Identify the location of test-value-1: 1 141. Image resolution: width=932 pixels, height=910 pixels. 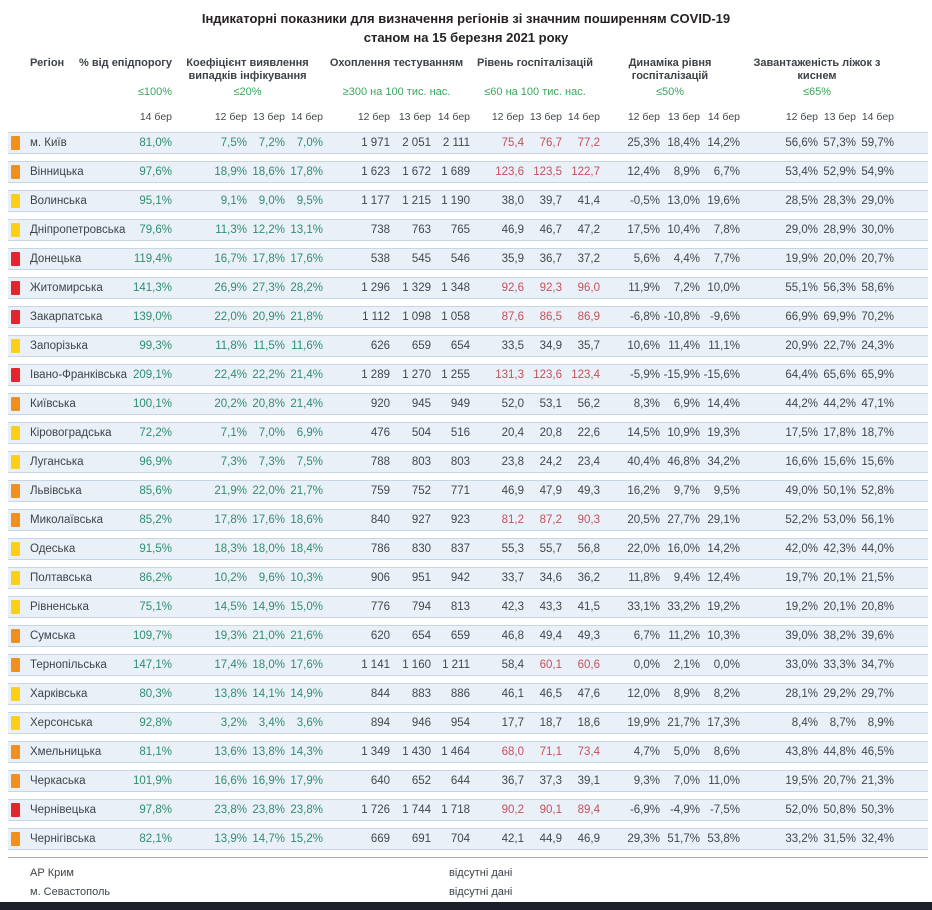
(375, 665).